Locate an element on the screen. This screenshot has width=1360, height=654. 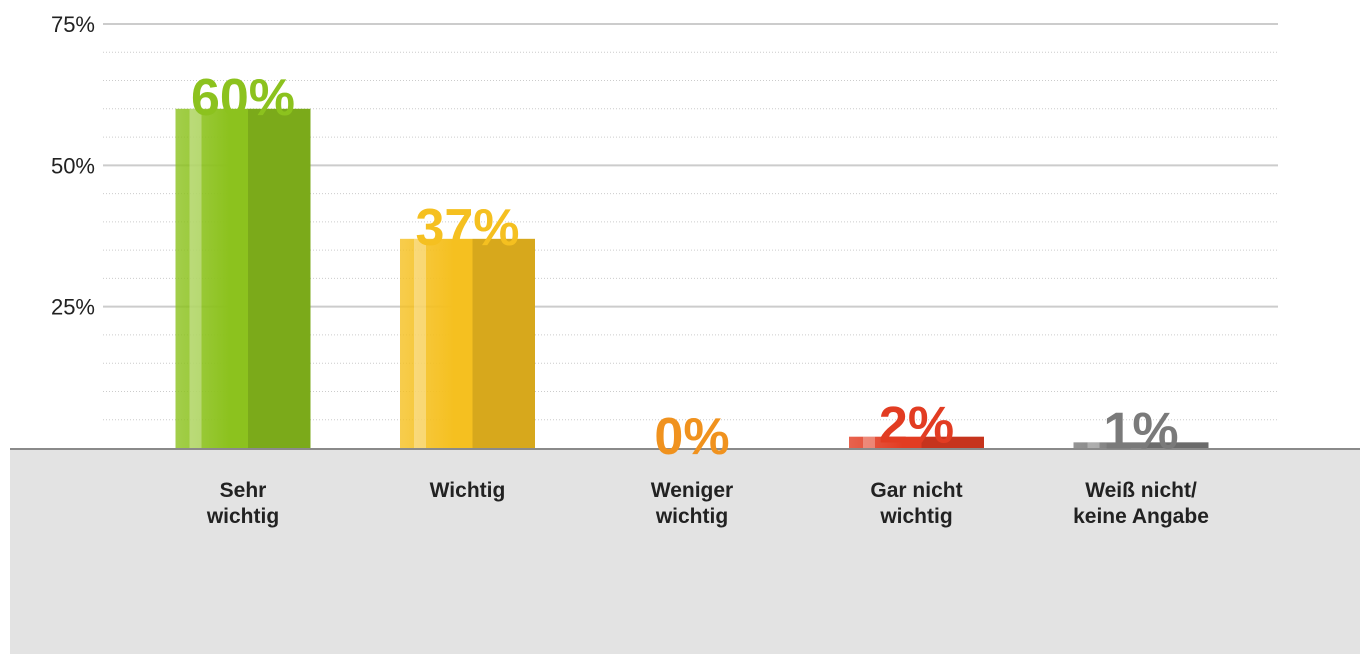
category-label: Gar nicht wichtig is located at coordinates (916, 503).